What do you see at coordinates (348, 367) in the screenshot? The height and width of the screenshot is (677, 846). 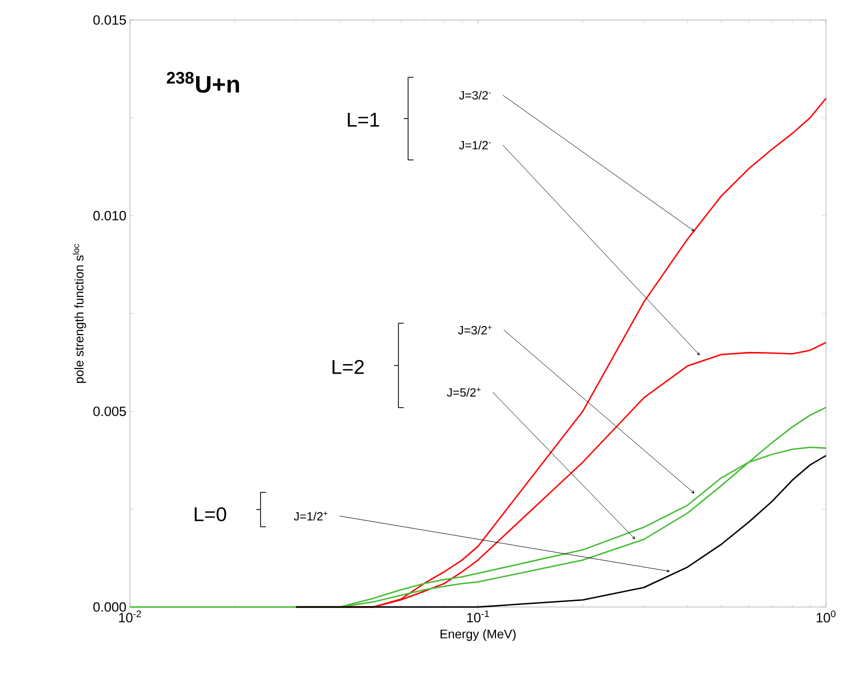 I see `annotation: L=2` at bounding box center [348, 367].